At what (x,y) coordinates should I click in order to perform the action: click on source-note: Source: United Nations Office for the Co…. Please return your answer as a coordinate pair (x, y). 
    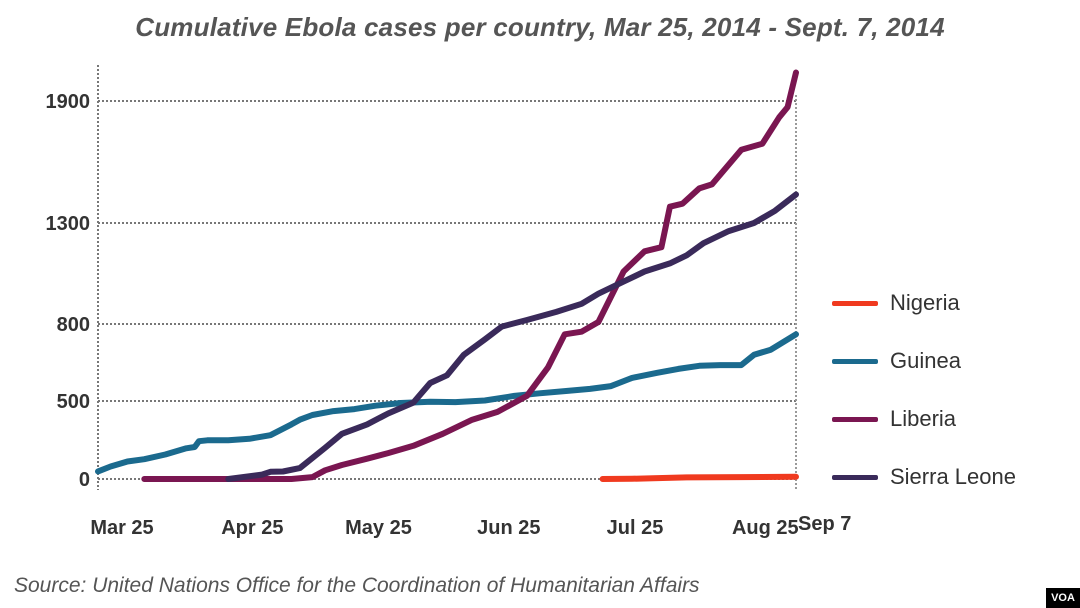
    Looking at the image, I should click on (357, 585).